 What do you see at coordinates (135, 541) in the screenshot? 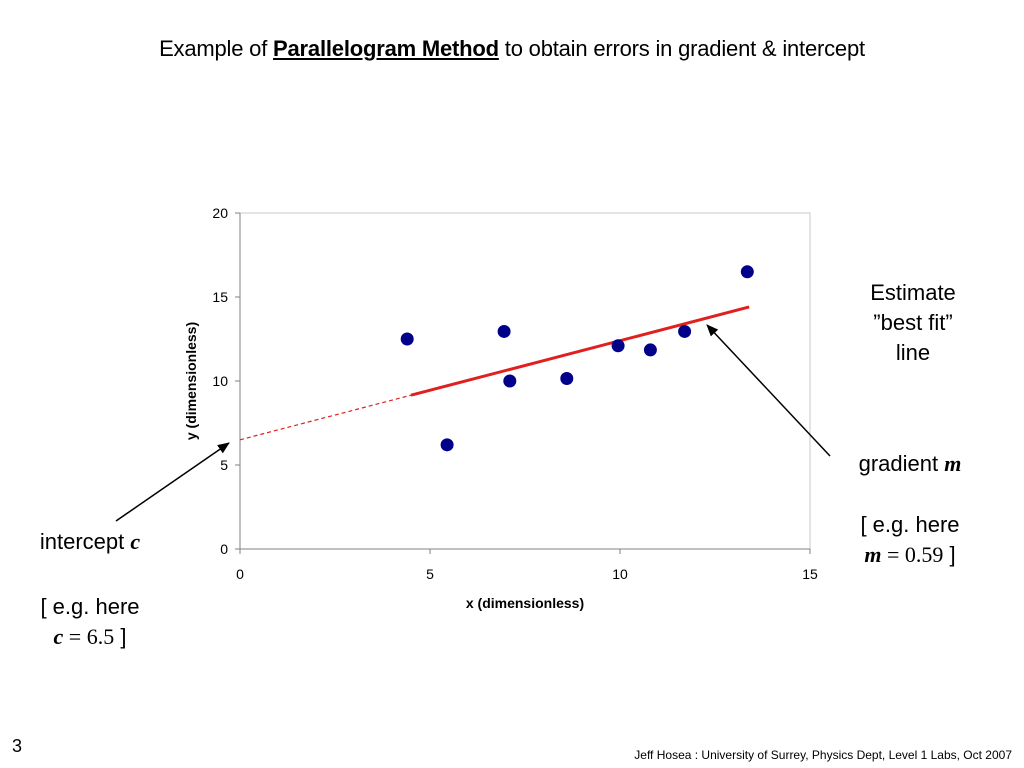
I see `intercept-symbol: c` at bounding box center [135, 541].